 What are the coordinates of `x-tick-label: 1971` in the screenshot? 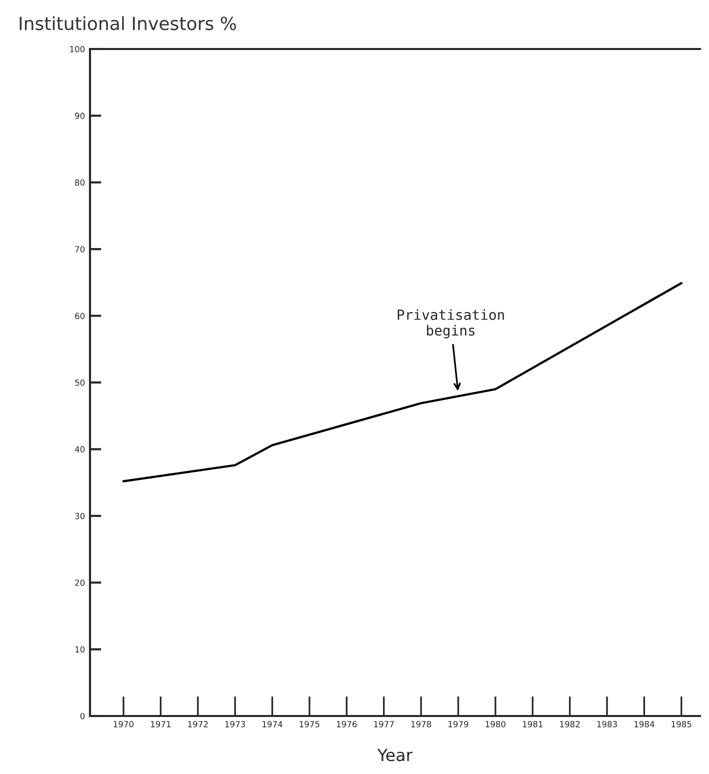 It's located at (160, 724).